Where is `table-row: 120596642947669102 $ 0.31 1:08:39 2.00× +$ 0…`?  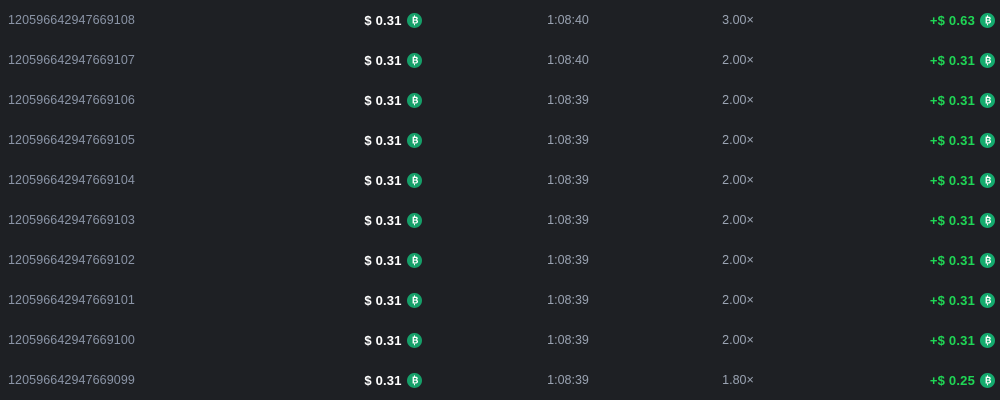
table-row: 120596642947669102 $ 0.31 1:08:39 2.00× +$ 0… is located at coordinates (500, 260).